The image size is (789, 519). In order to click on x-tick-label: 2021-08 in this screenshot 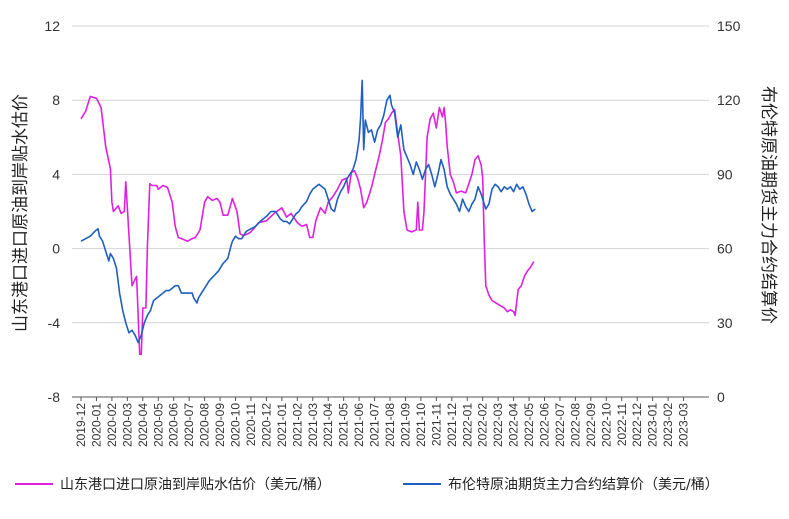, I will do `click(390, 425)`.